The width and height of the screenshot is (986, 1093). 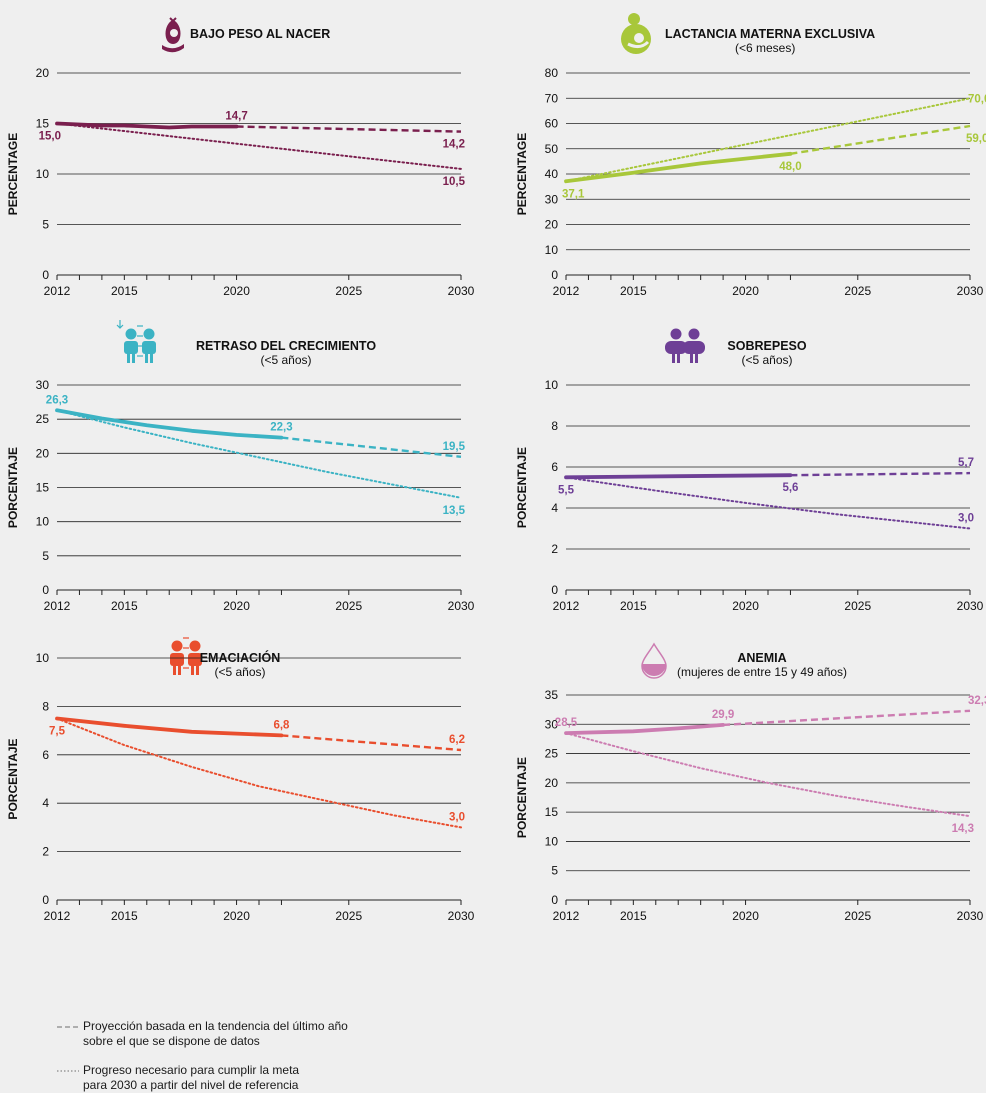 I want to click on data-label: 37,1, so click(x=573, y=194).